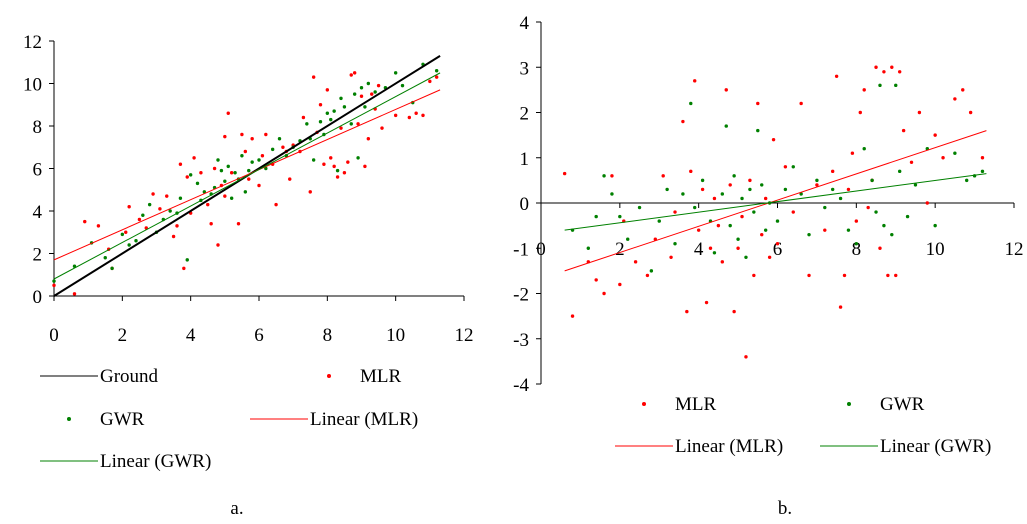  What do you see at coordinates (525, 23) in the screenshot?
I see `y-tick-label: 4` at bounding box center [525, 23].